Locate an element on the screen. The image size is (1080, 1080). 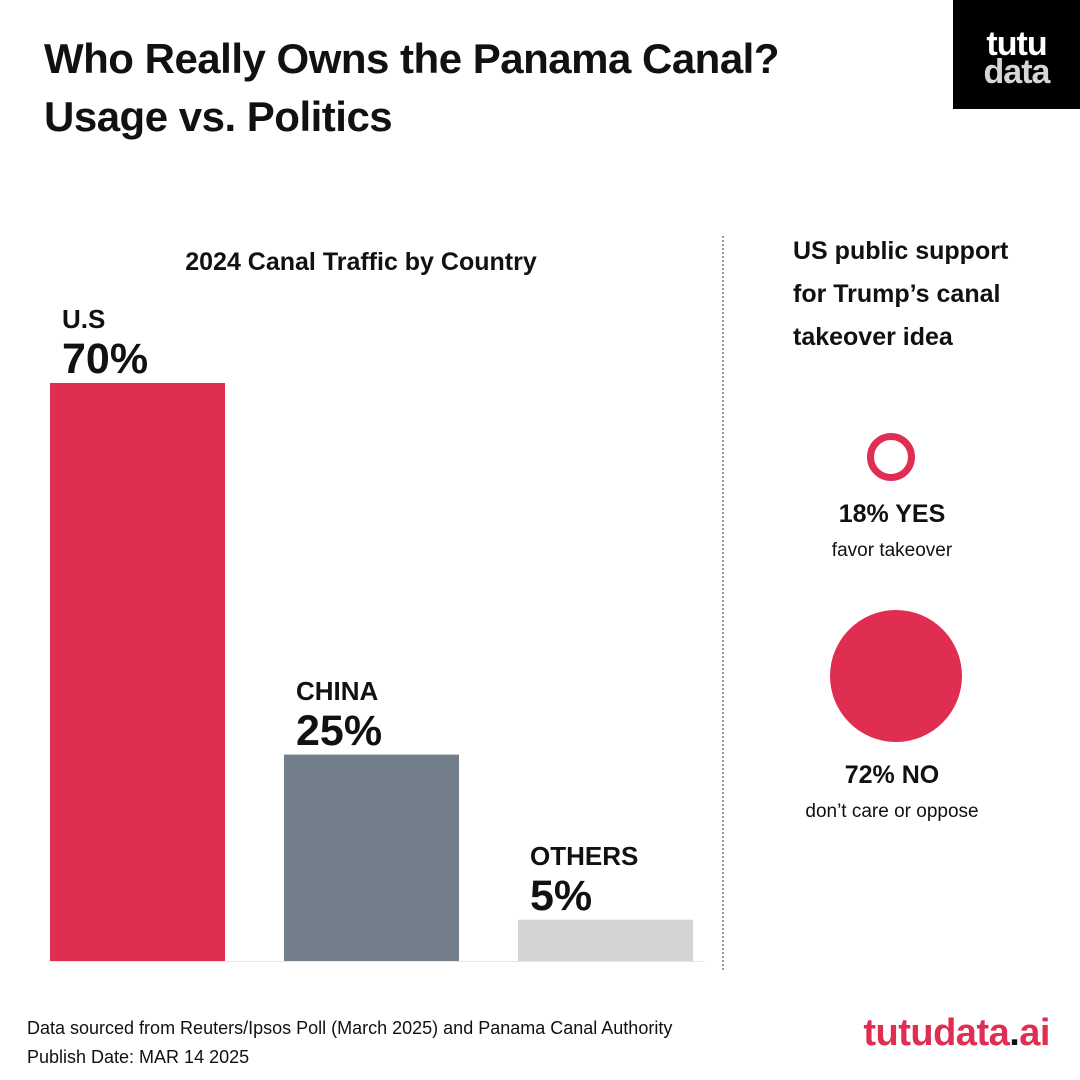
brand-name: tutudata is located at coordinates (936, 1033).